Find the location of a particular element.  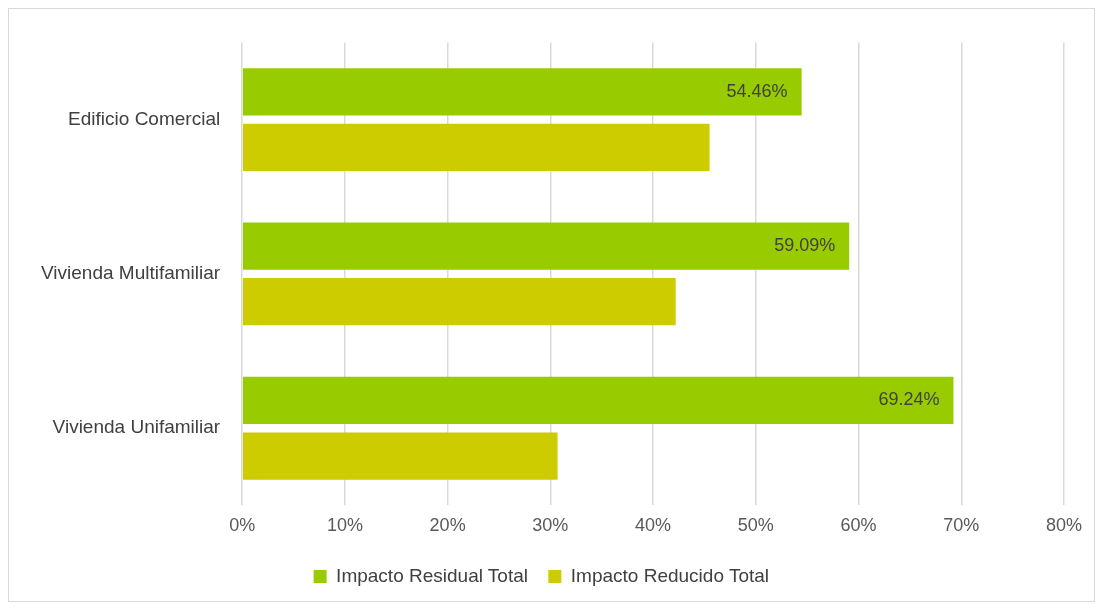

data-label: 54.46% is located at coordinates (757, 90).